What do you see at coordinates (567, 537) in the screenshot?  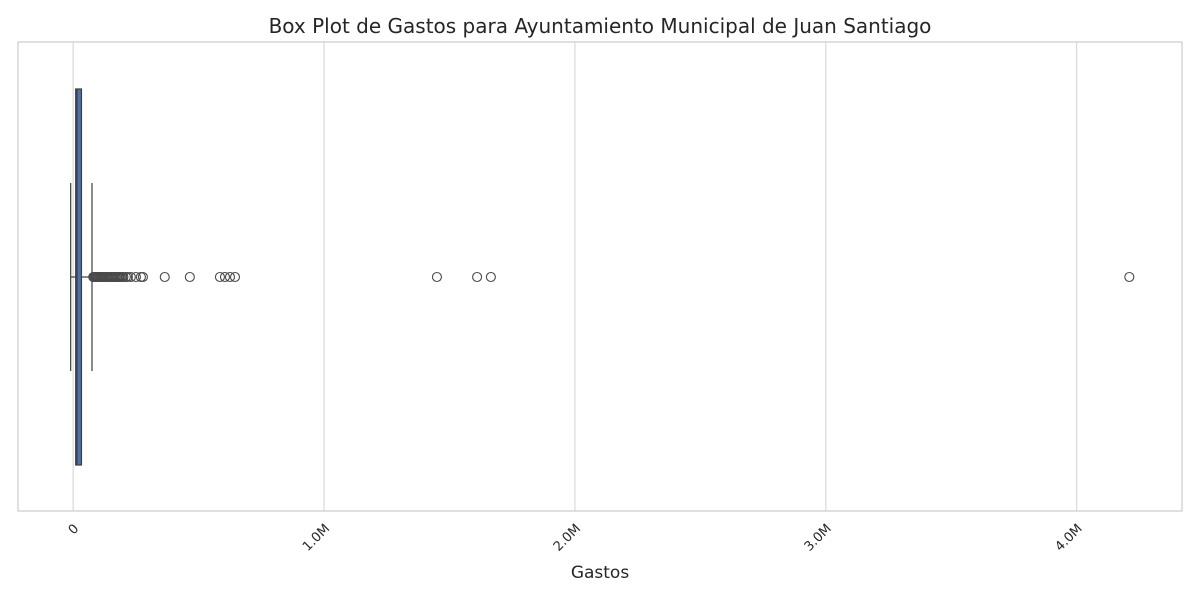 I see `x-tick-label-2: 2.0M` at bounding box center [567, 537].